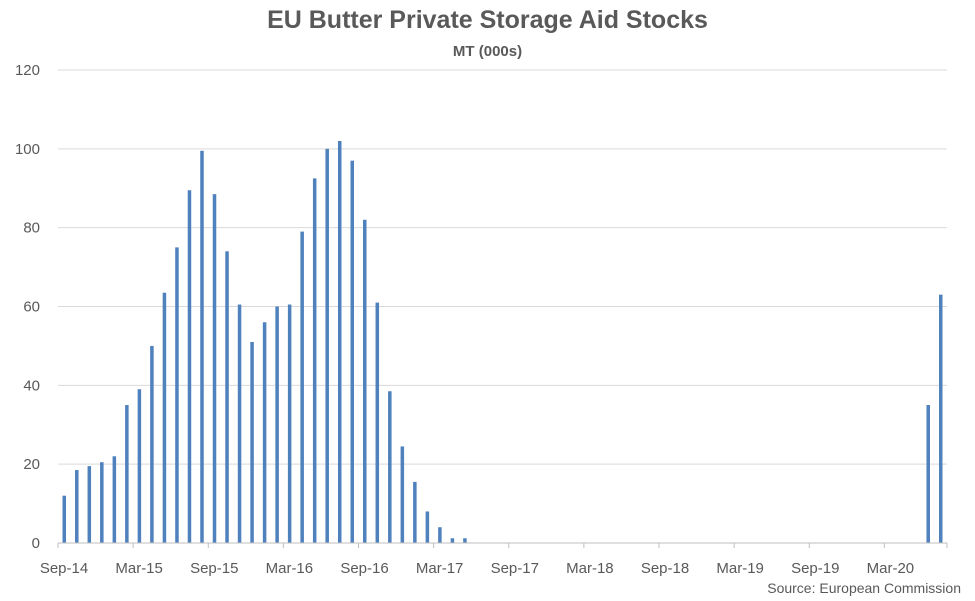 The image size is (975, 601). What do you see at coordinates (31, 307) in the screenshot?
I see `y-tick-label: 60` at bounding box center [31, 307].